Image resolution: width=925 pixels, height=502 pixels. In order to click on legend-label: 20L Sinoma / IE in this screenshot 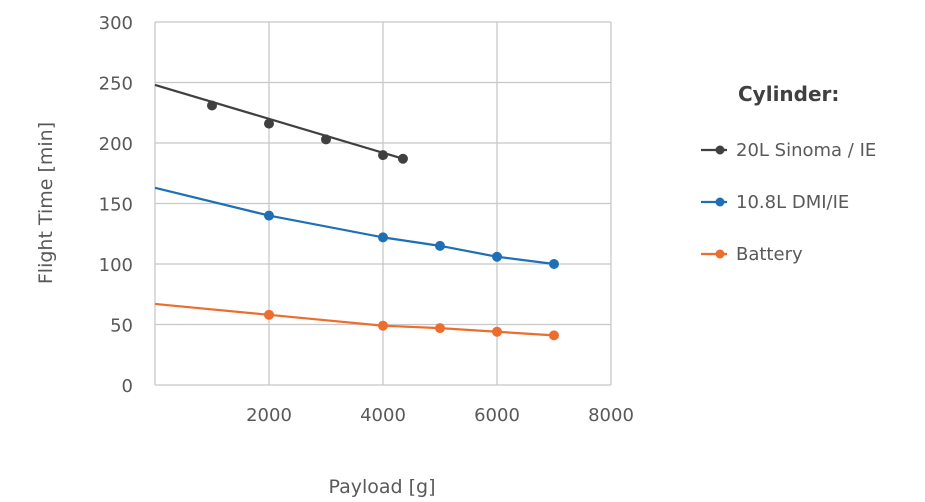, I will do `click(806, 150)`.